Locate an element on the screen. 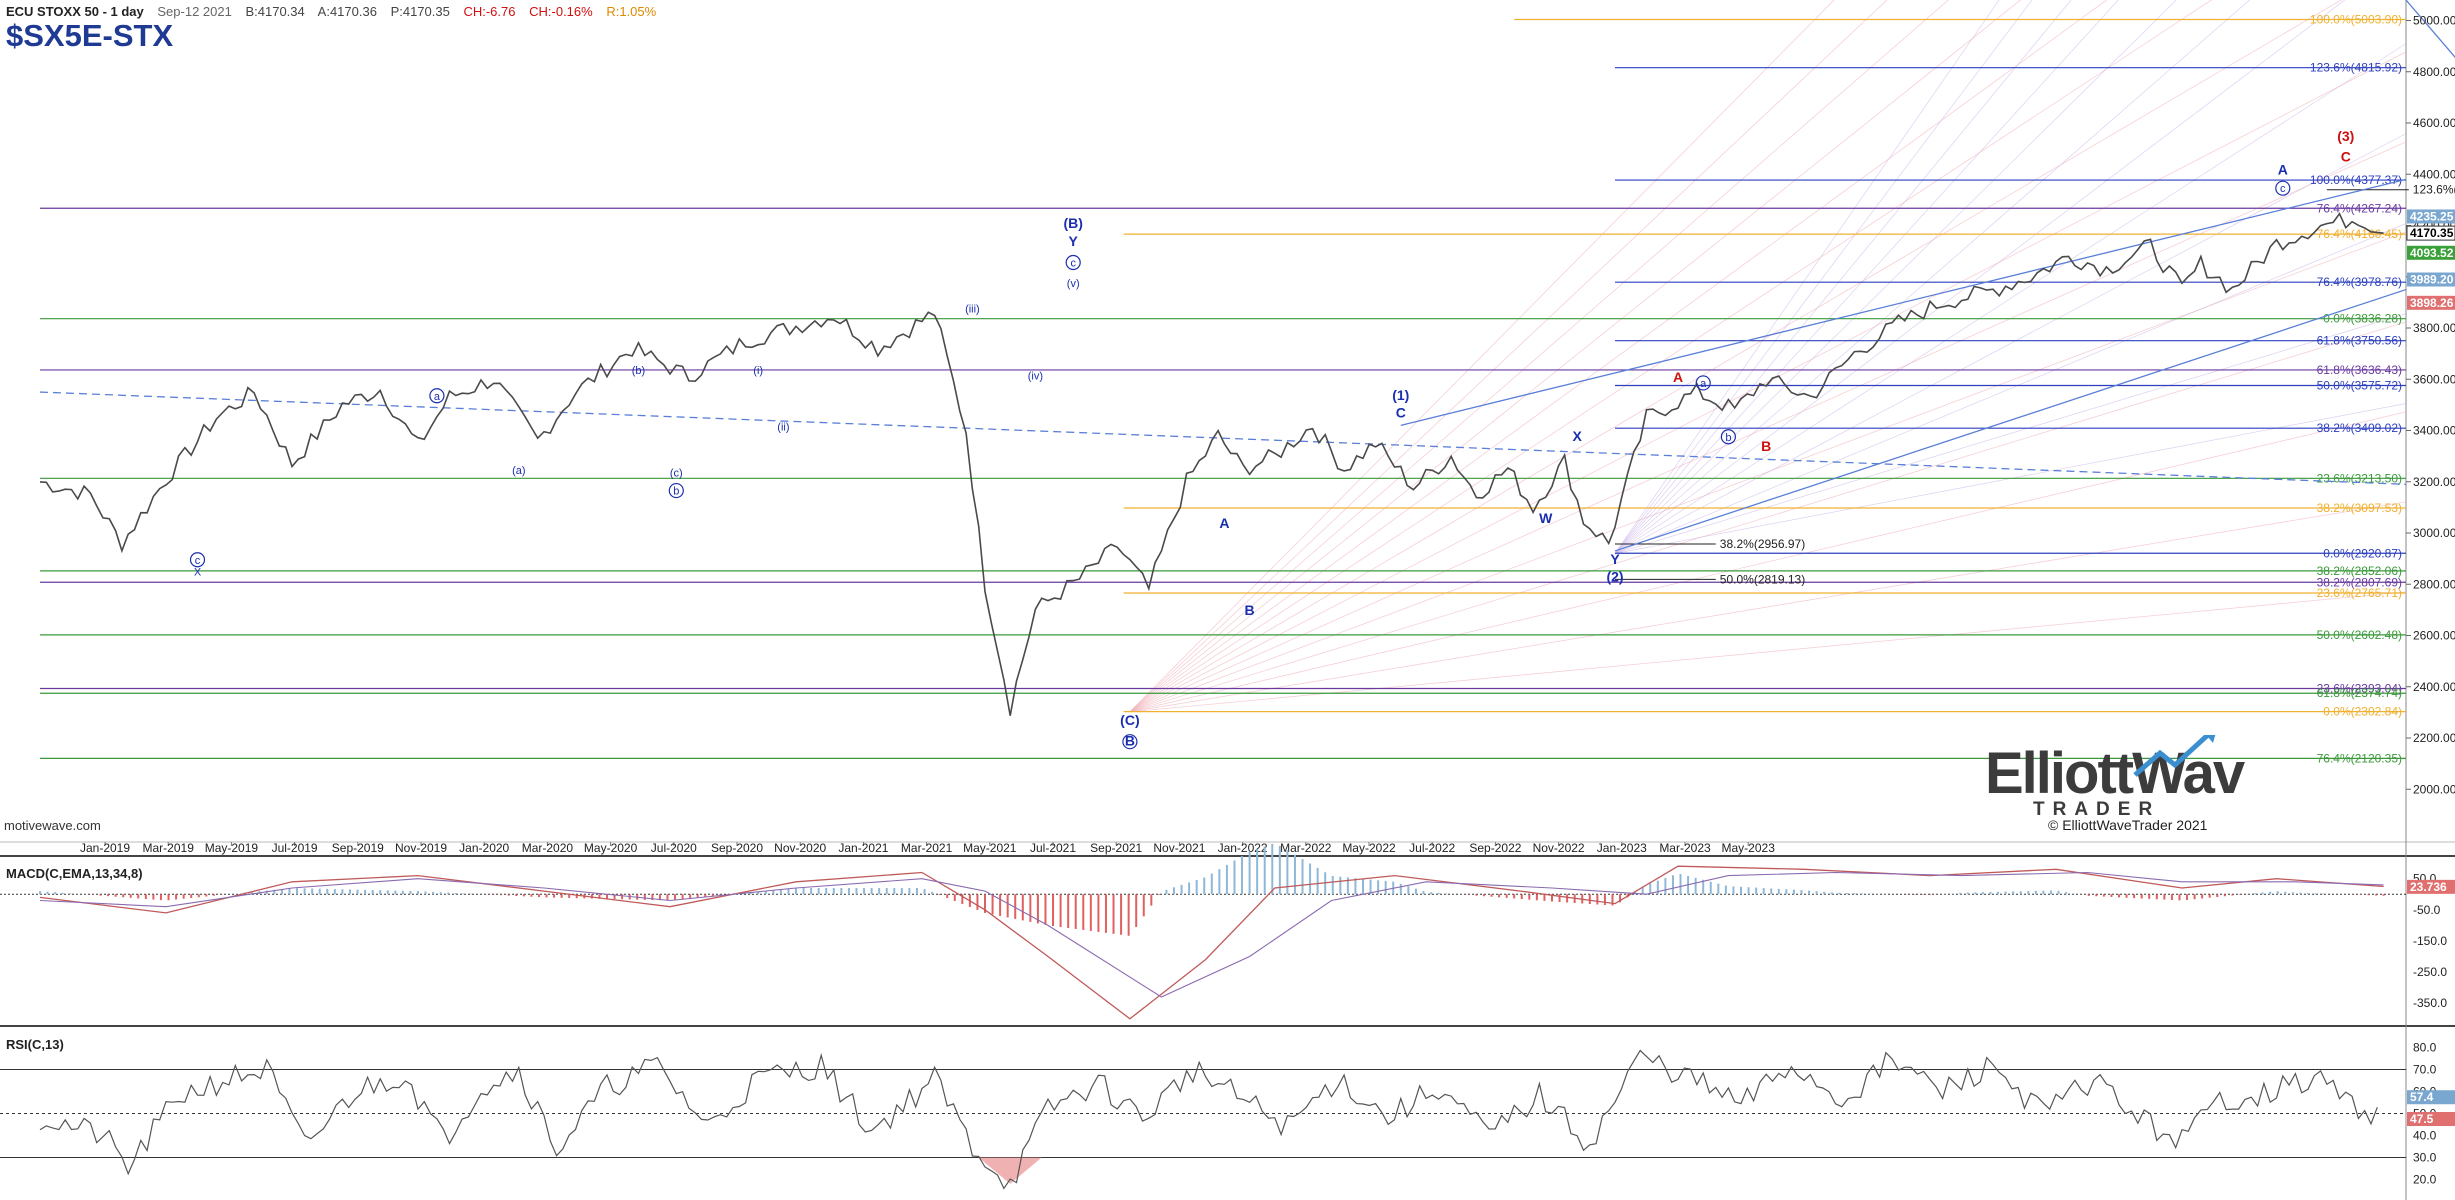 The height and width of the screenshot is (1200, 2455). short-fib-label: 50.0%(2819.13) is located at coordinates (1762, 579).